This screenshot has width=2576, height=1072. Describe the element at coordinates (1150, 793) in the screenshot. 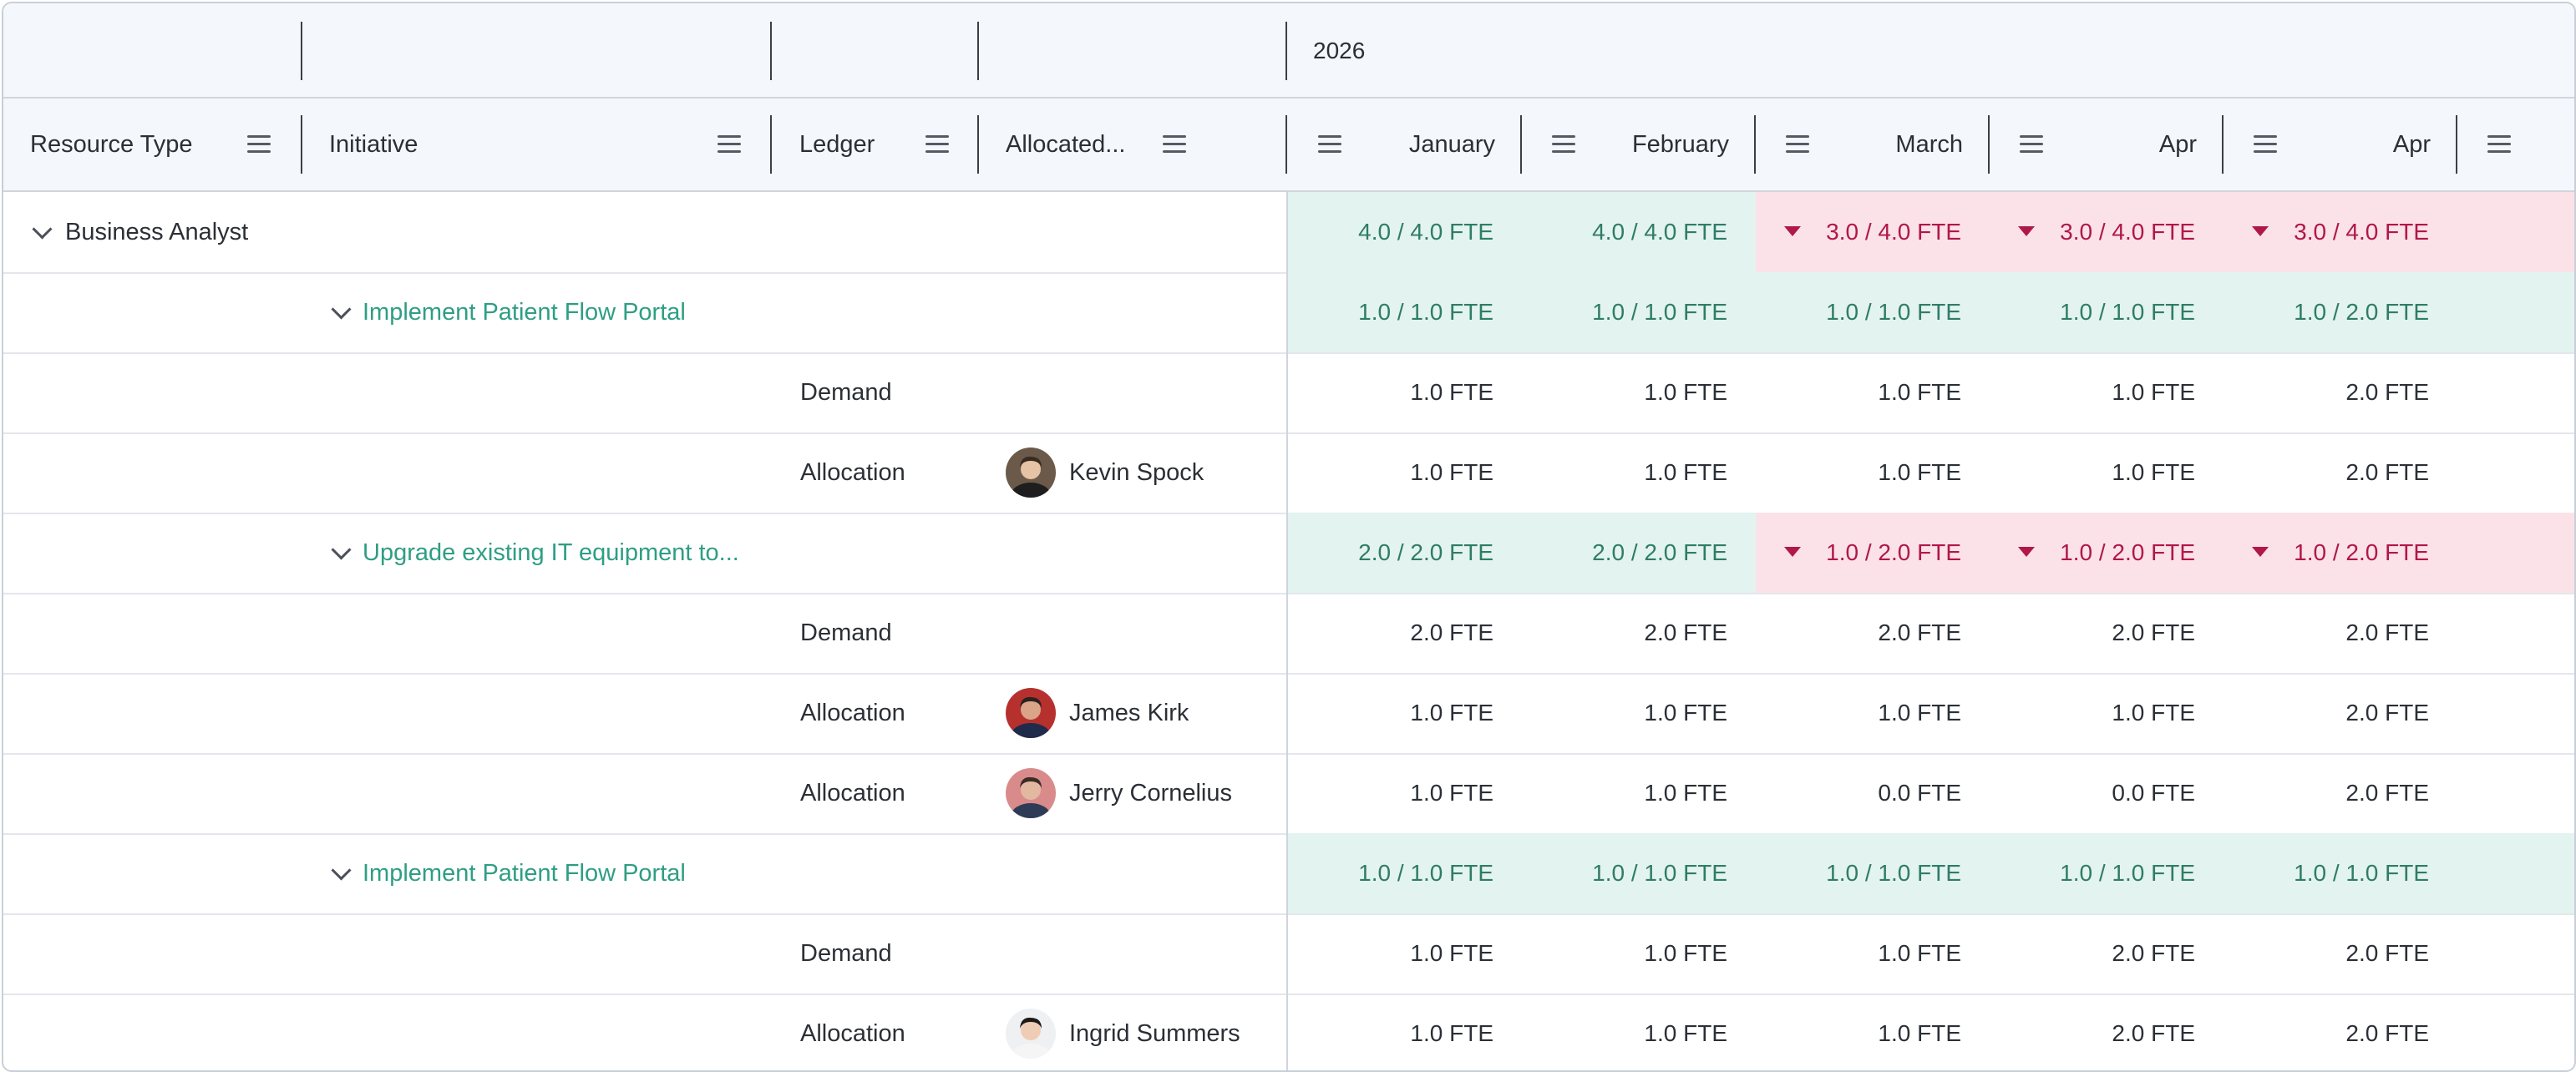

I see `person-name: Jerry Cornelius` at that location.